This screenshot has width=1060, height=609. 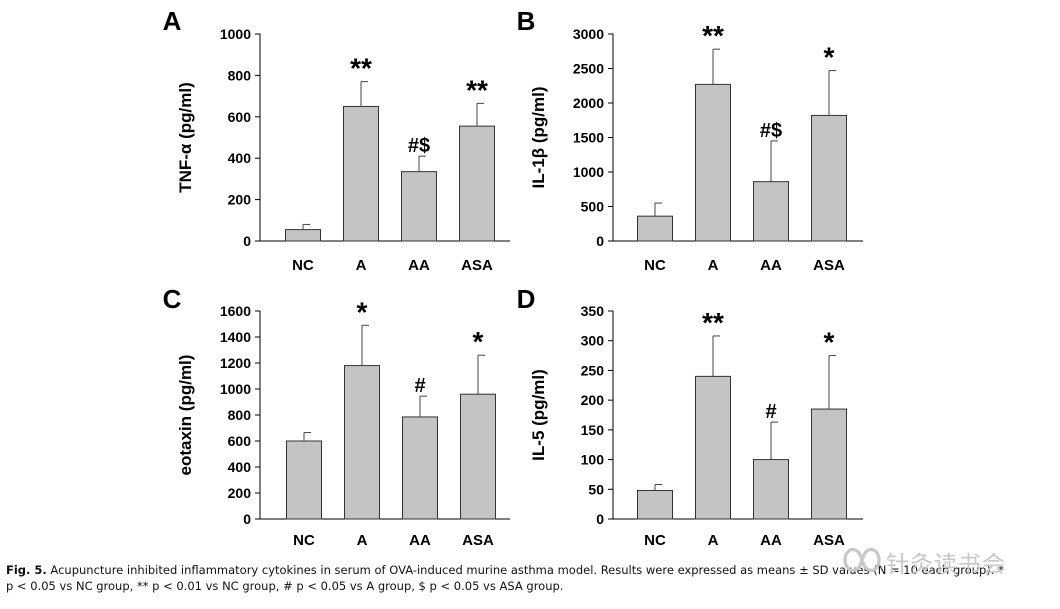 I want to click on y-tick-label: 50, so click(x=596, y=489).